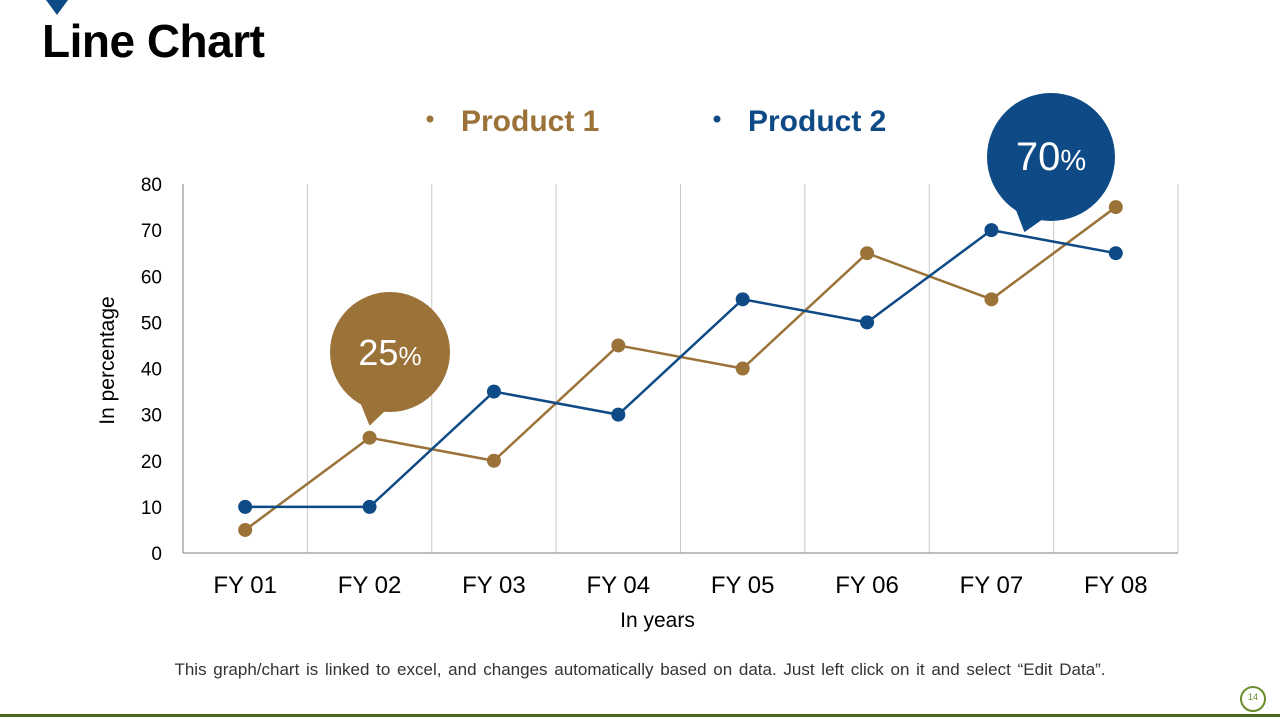  Describe the element at coordinates (867, 585) in the screenshot. I see `x-tick-label: FY 06` at that location.